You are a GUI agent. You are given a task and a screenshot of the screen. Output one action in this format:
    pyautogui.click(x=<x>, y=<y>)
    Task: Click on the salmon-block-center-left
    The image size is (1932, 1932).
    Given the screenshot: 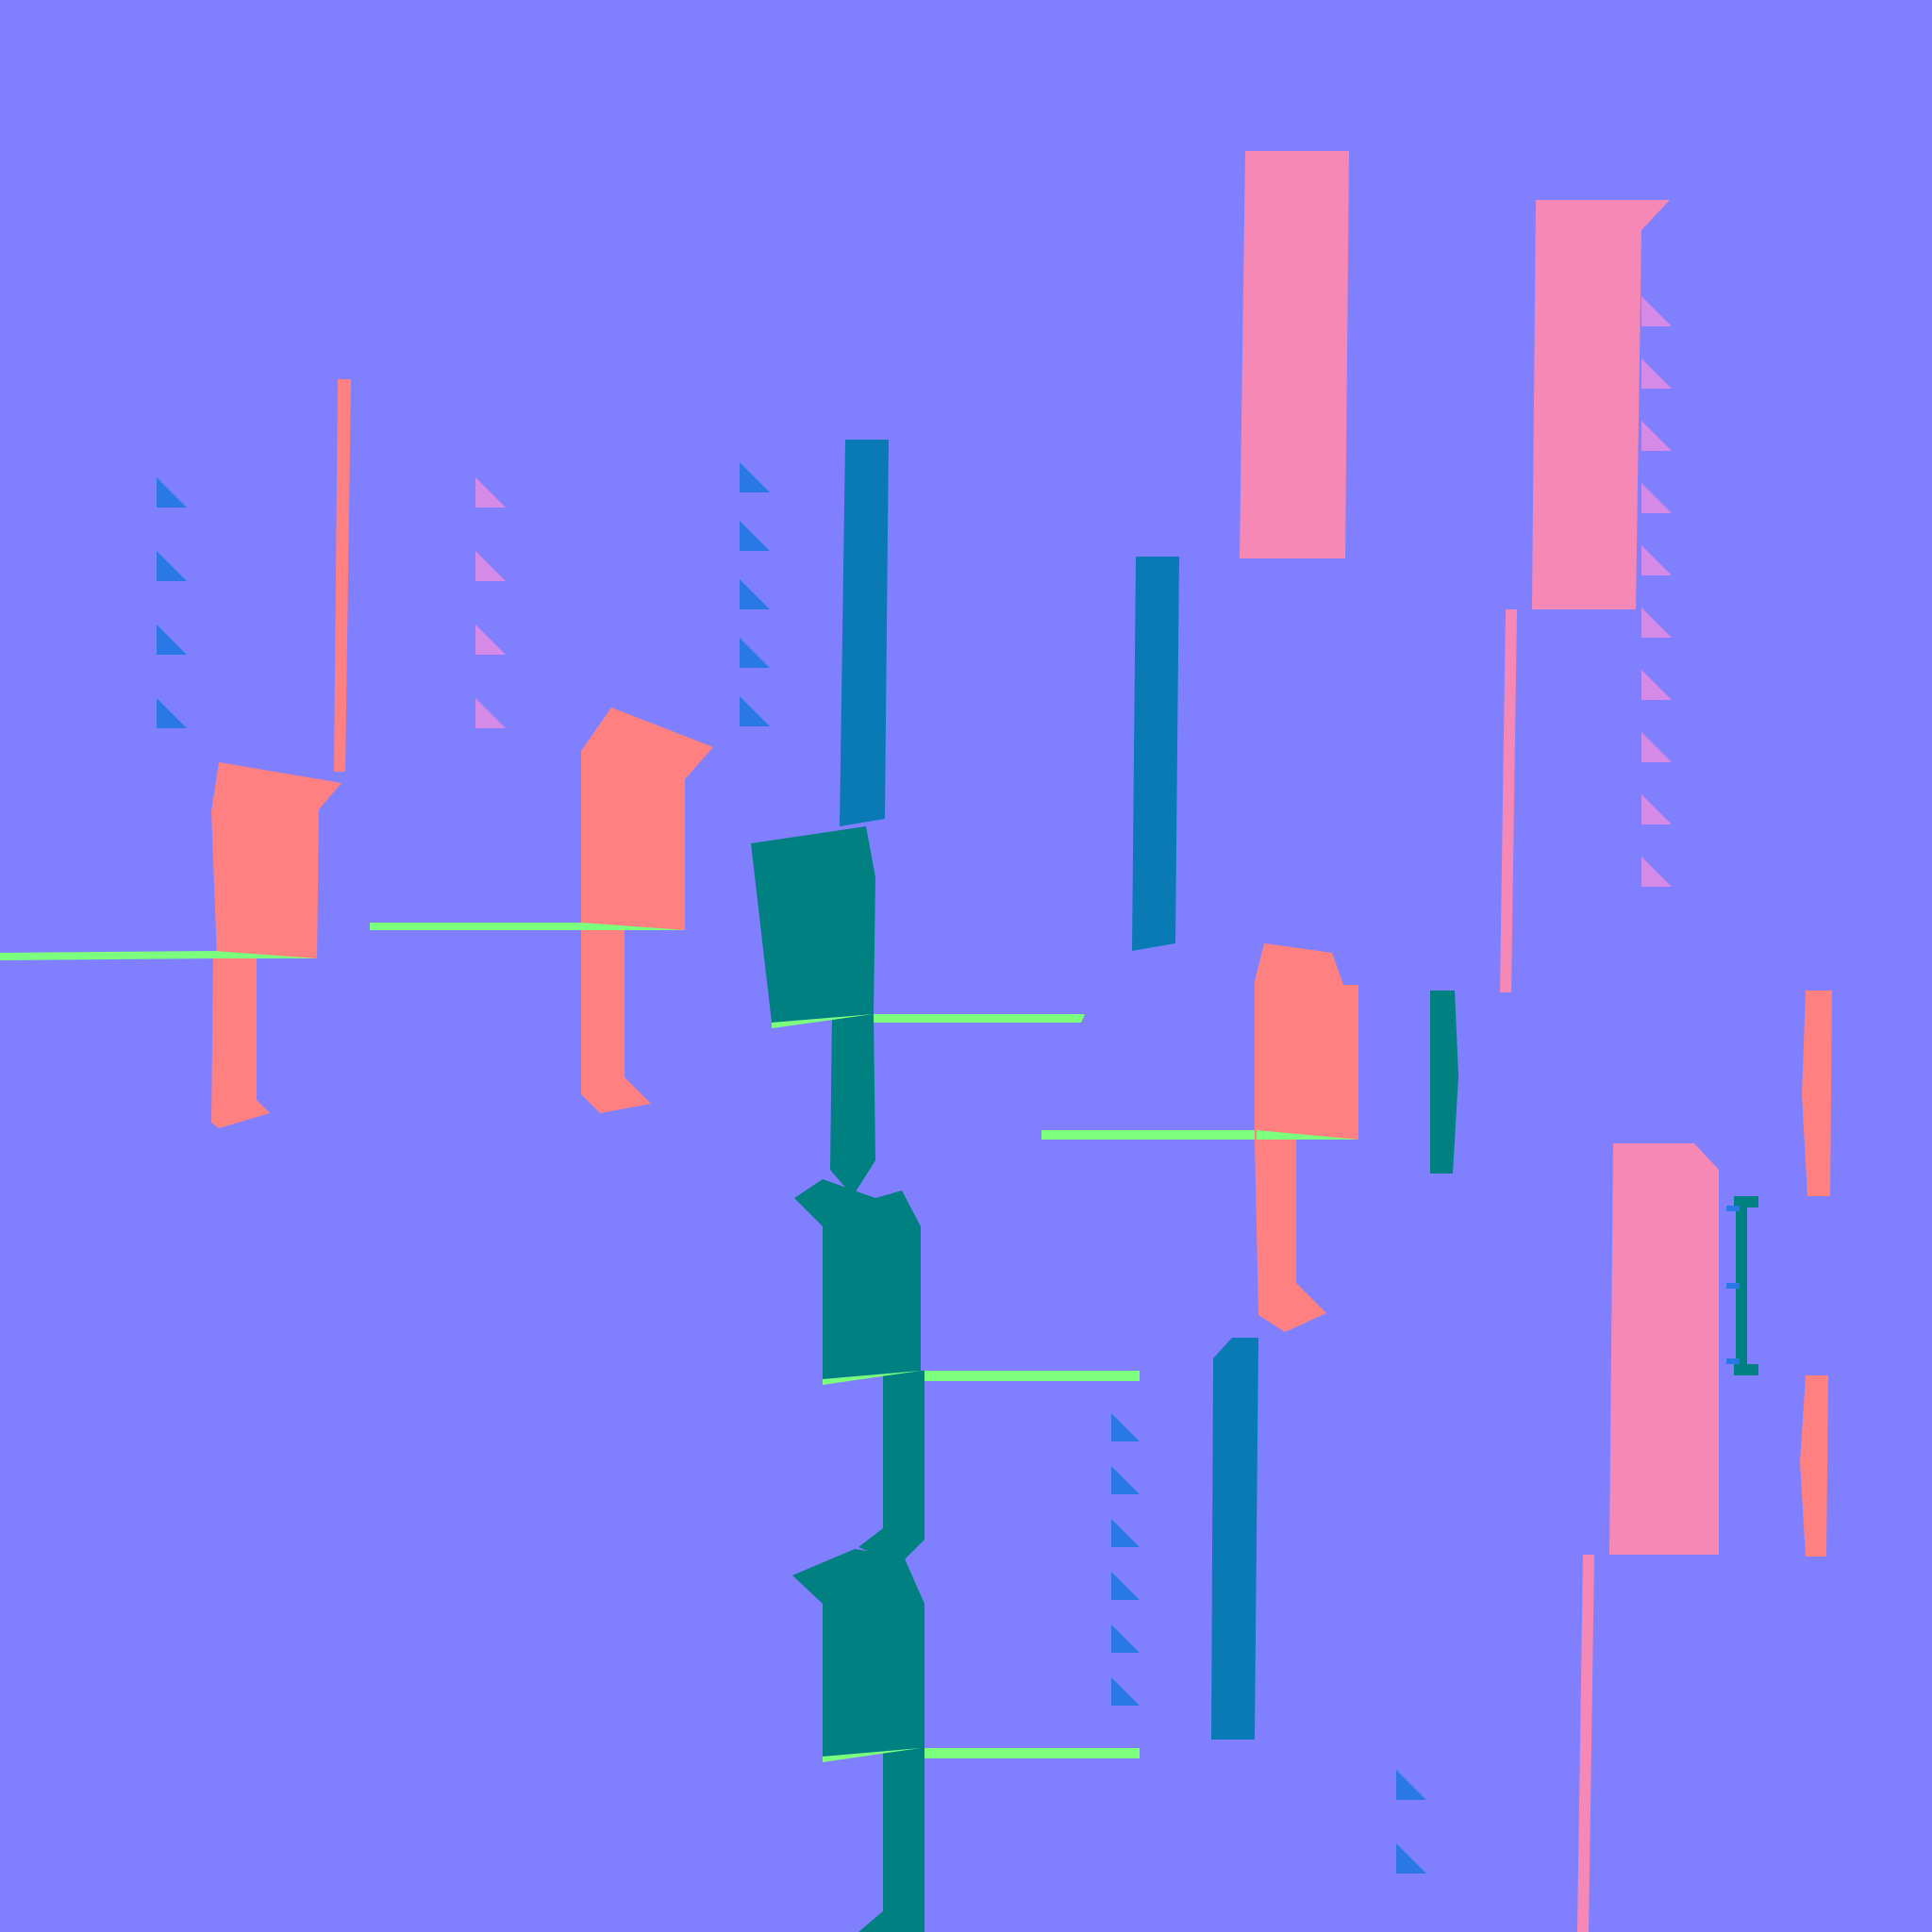 What is the action you would take?
    pyautogui.click(x=647, y=910)
    